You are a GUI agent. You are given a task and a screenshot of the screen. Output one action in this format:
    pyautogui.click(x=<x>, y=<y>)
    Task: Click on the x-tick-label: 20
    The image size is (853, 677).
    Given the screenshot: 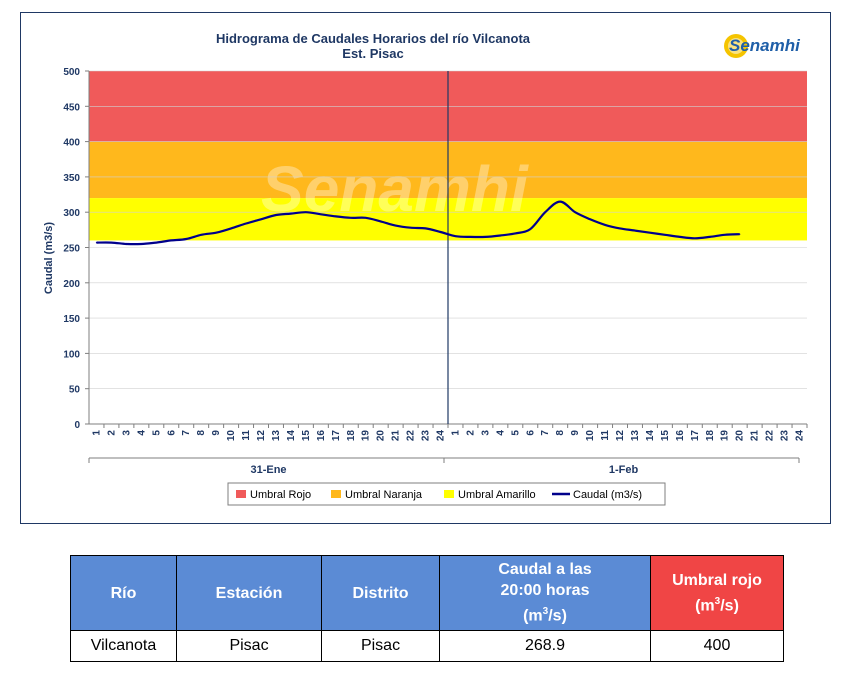 What is the action you would take?
    pyautogui.click(x=381, y=436)
    